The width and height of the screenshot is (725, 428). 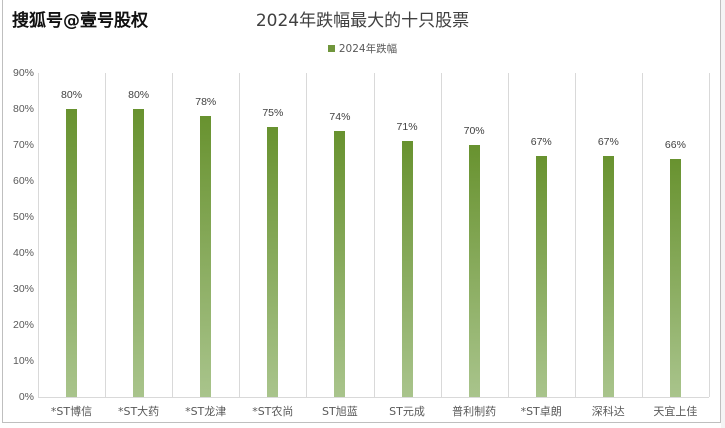 I want to click on x-tick-label: *ST博信, so click(x=71, y=411).